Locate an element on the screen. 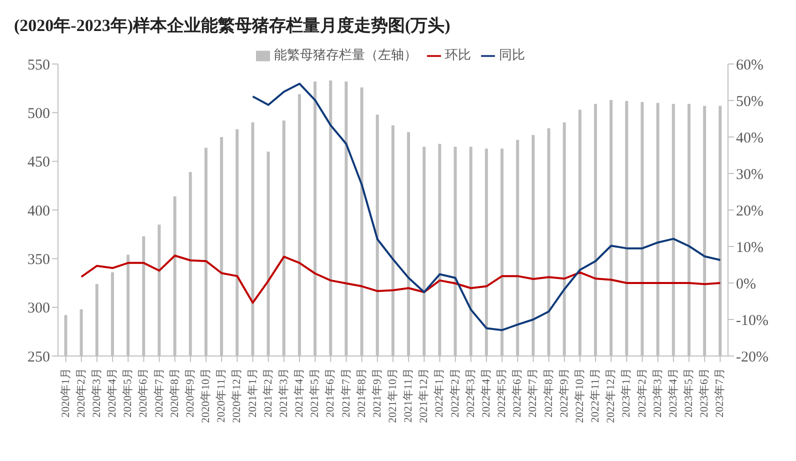 Image resolution: width=796 pixels, height=461 pixels. x-tick-label: 2023年6月 is located at coordinates (704, 393).